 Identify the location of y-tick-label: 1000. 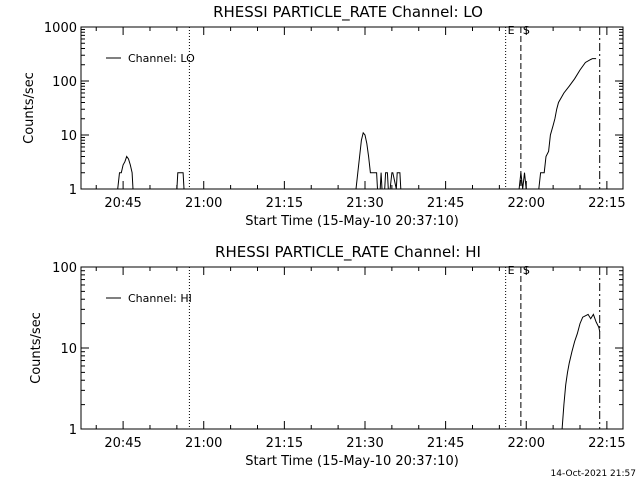
(60, 28).